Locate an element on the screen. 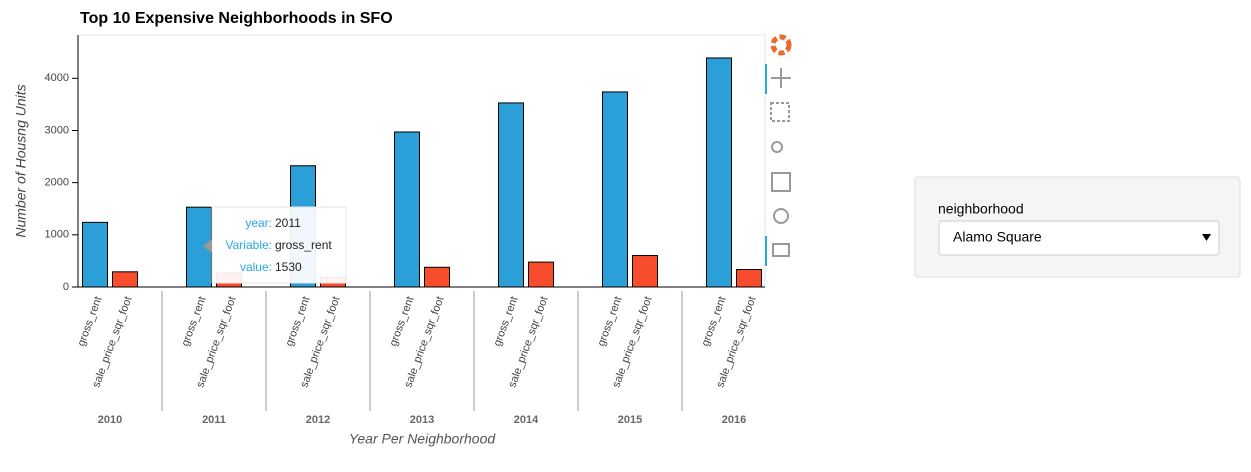 The image size is (1251, 472). pan-tool is located at coordinates (781, 78).